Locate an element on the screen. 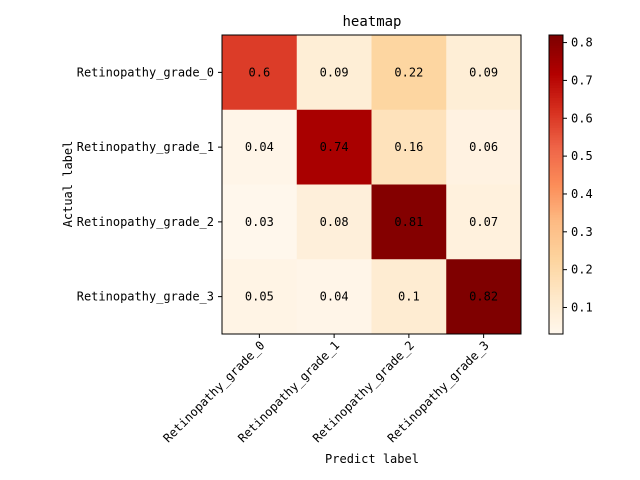  y-tick-label: Retinopathy_grade_3 is located at coordinates (145, 297).